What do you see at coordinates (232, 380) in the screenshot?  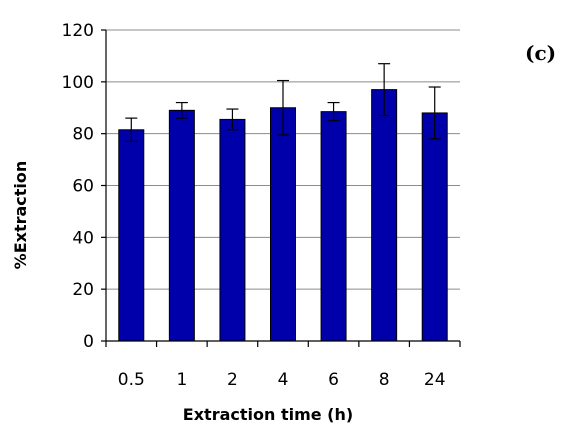 I see `x-tick-label: 2` at bounding box center [232, 380].